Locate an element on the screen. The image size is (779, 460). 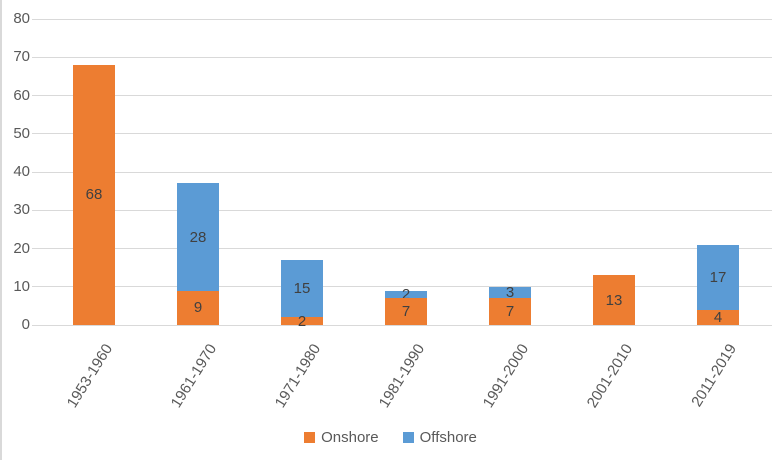
bar-value-label-onshore-2011-2019: 4 is located at coordinates (718, 317).